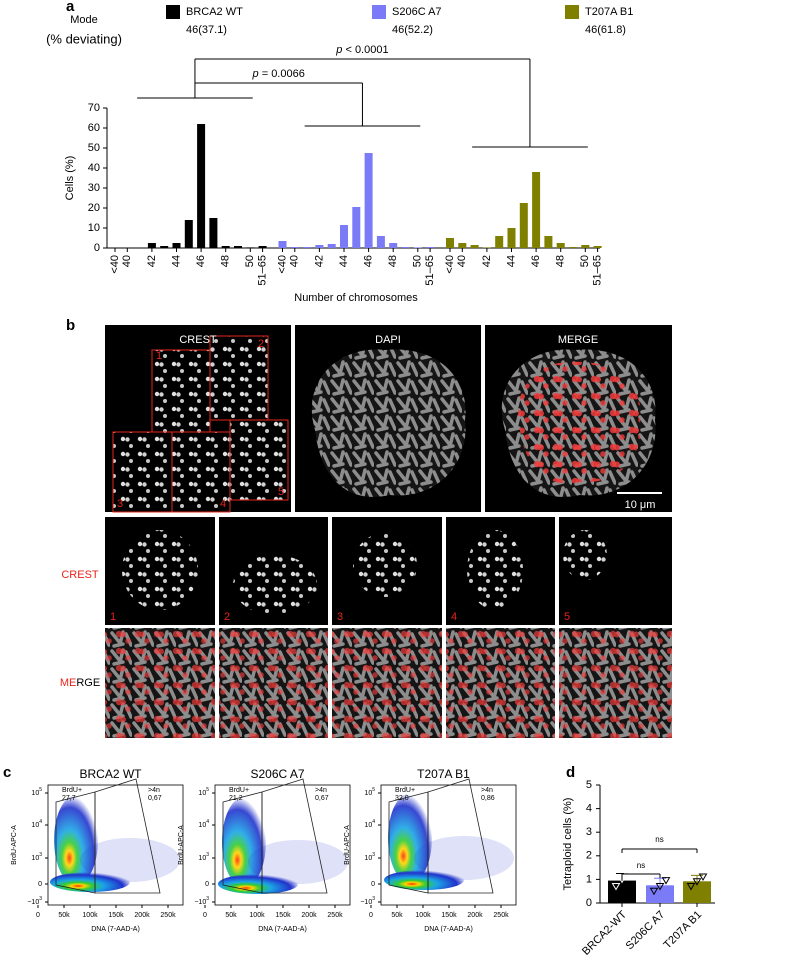 This screenshot has height=974, width=790. I want to click on y-tick-label: 10³, so click(369, 857).